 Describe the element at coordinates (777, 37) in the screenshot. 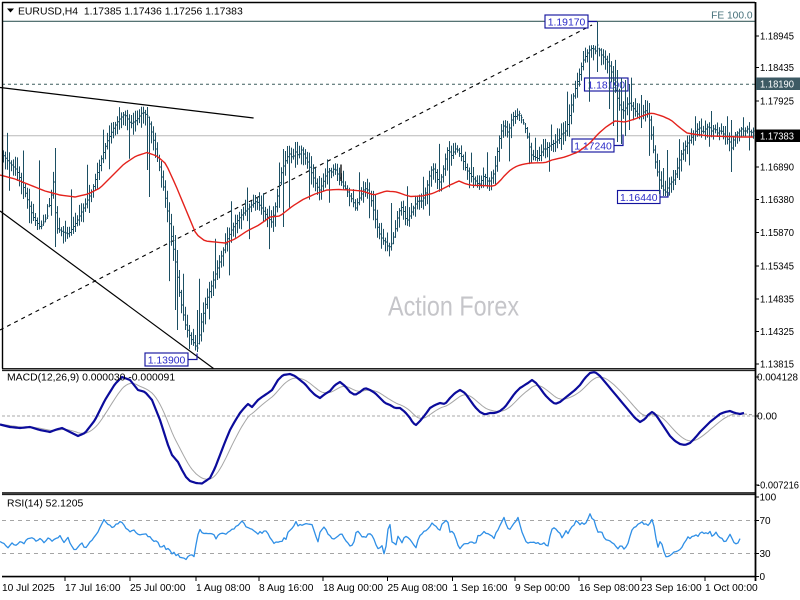

I see `svg-text: 1.18945` at that location.